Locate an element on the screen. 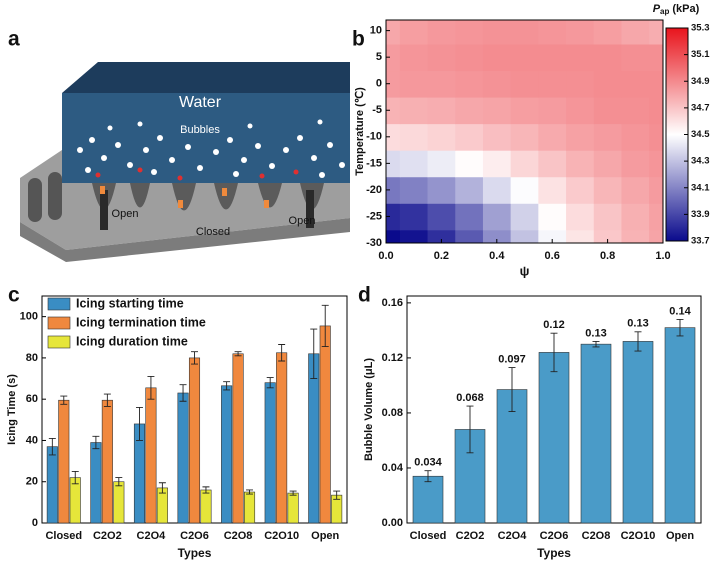  x-axis-label: Types is located at coordinates (195, 553).